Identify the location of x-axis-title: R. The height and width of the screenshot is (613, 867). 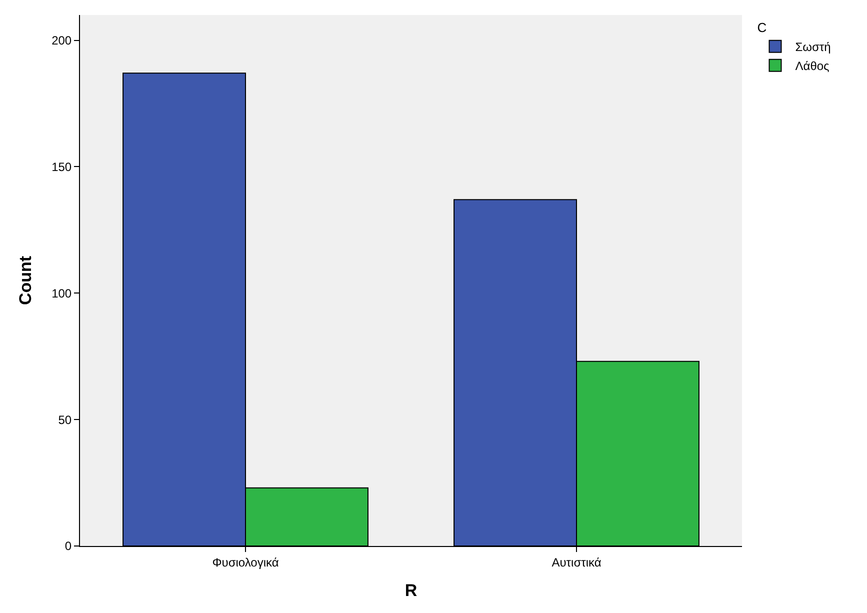
(411, 590).